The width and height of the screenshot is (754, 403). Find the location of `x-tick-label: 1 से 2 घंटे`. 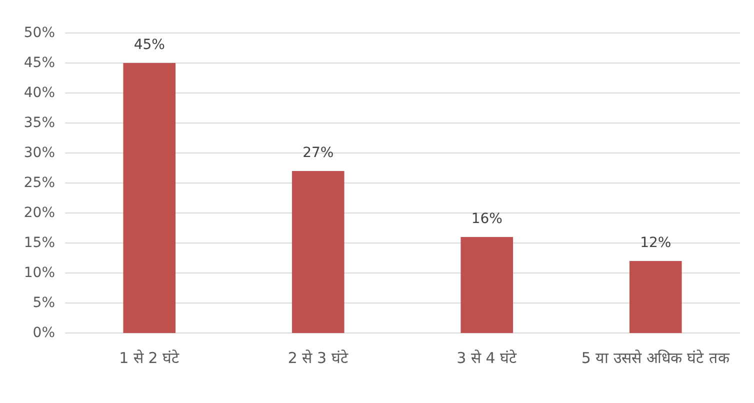

x-tick-label: 1 से 2 घंटे is located at coordinates (149, 358).